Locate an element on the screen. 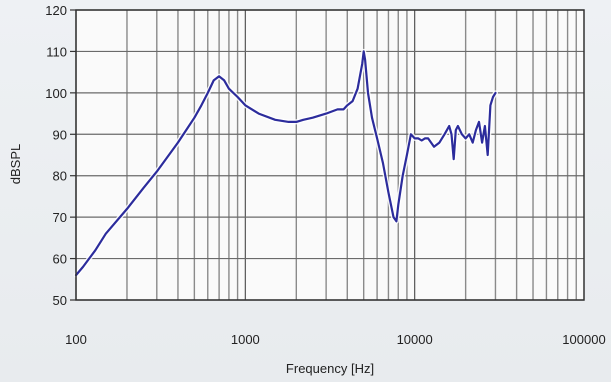 The width and height of the screenshot is (611, 382). x-tick-label: 100000 is located at coordinates (583, 339).